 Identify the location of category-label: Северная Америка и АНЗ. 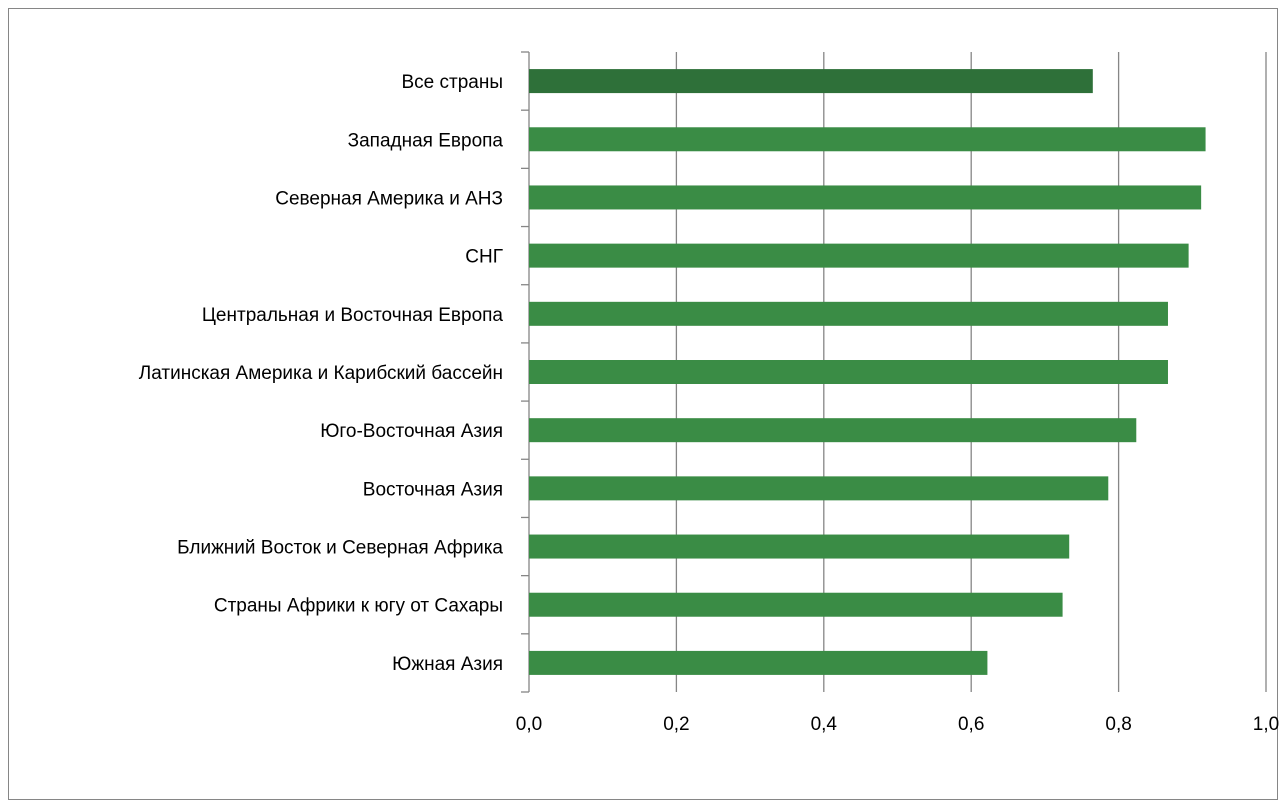
(389, 198).